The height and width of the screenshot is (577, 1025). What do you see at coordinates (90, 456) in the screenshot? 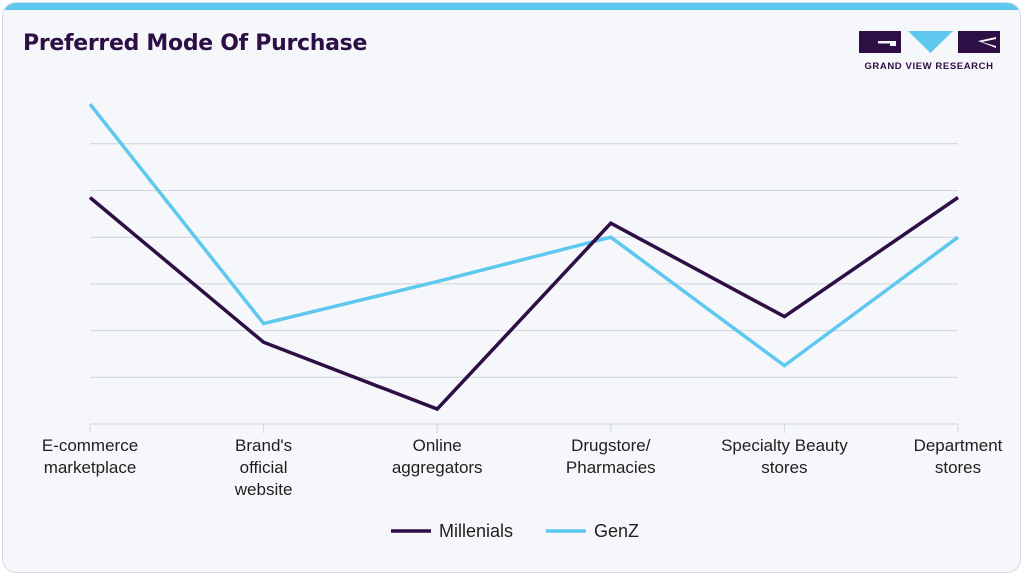
I see `x-tick-label: E-commerce marketplace` at bounding box center [90, 456].